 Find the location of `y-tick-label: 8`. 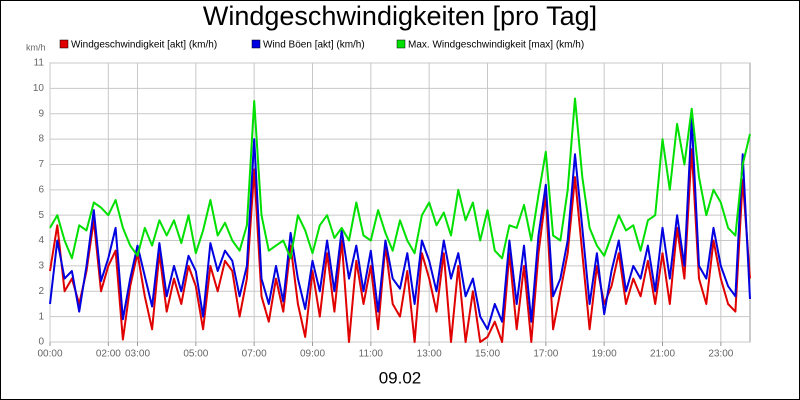

y-tick-label: 8 is located at coordinates (41, 139).